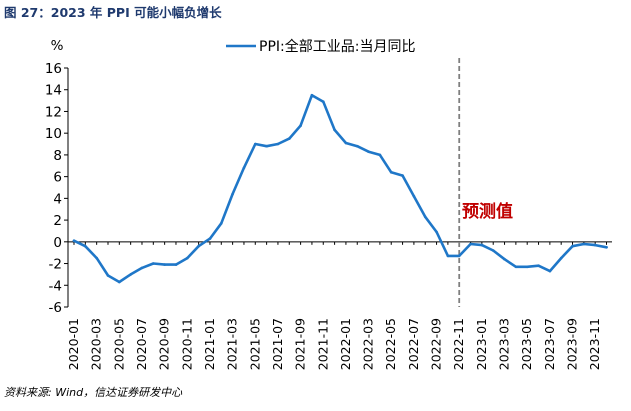  Describe the element at coordinates (113, 12) in the screenshot. I see `figure-title: 图 27：2023 年 PPI 可能小幅负增长` at that location.